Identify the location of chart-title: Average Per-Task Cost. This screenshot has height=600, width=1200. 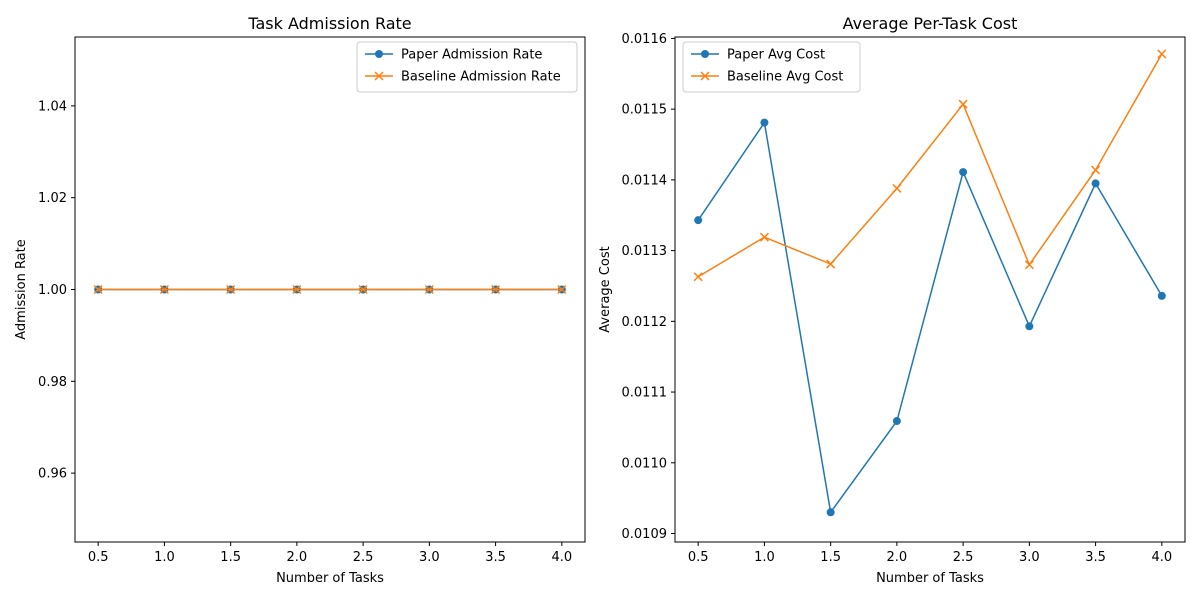
(930, 23).